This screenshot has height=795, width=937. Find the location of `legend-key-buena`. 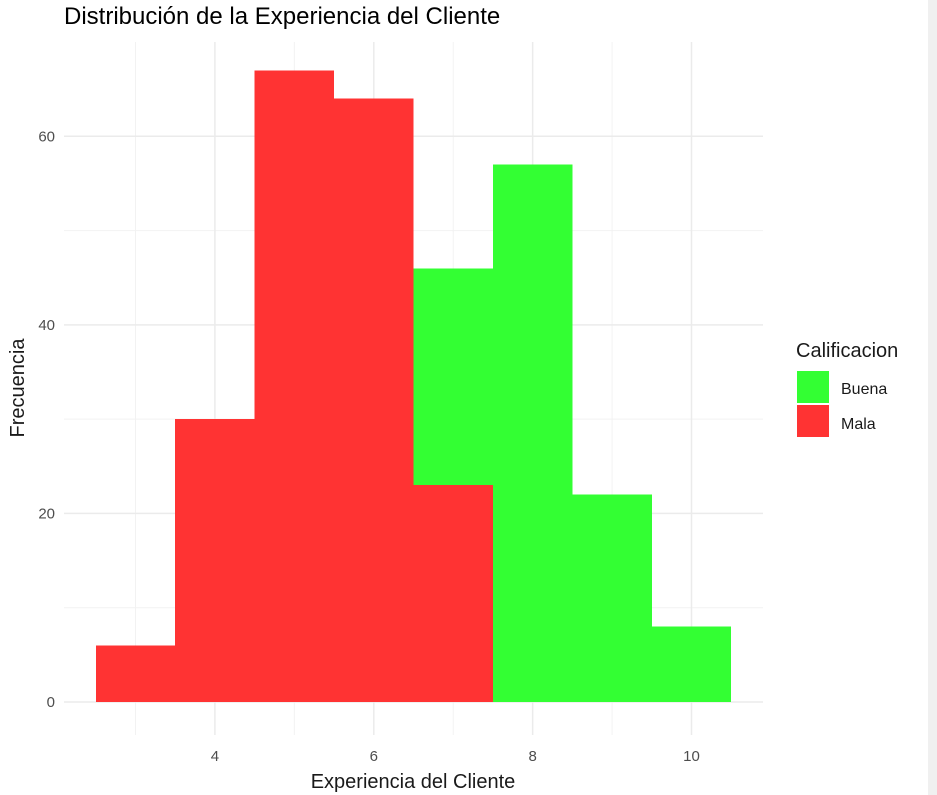

legend-key-buena is located at coordinates (813, 387).